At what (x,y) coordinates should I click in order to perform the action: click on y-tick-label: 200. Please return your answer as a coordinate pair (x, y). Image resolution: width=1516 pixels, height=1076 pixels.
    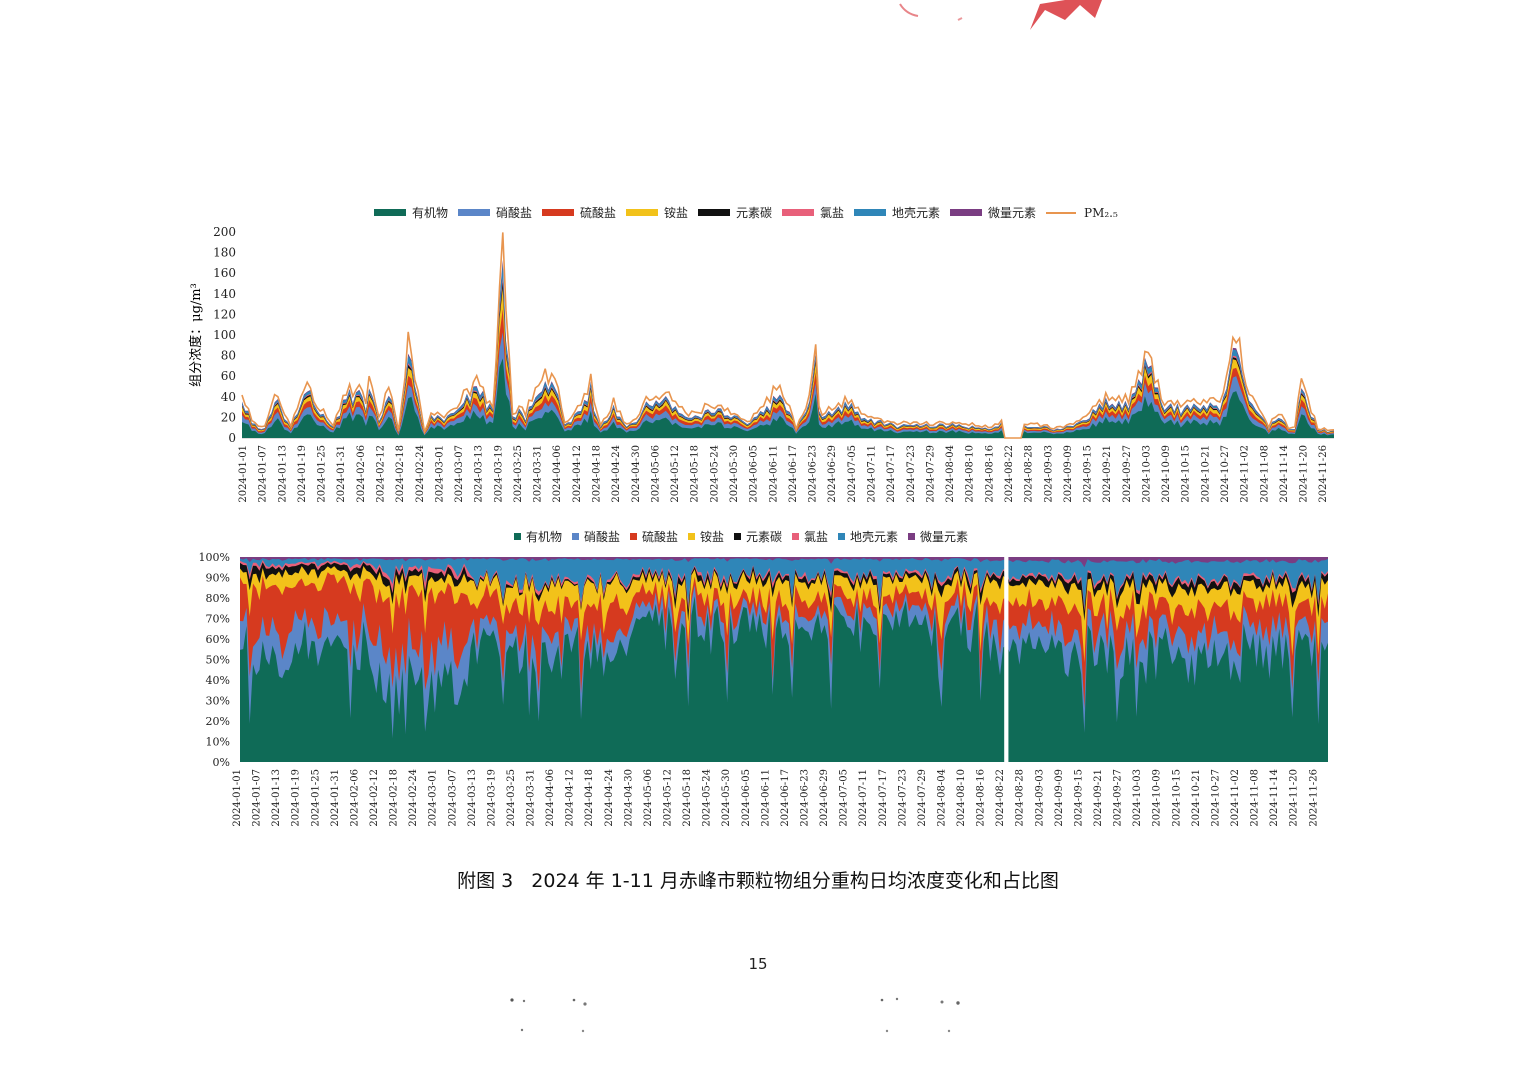
    Looking at the image, I should click on (224, 232).